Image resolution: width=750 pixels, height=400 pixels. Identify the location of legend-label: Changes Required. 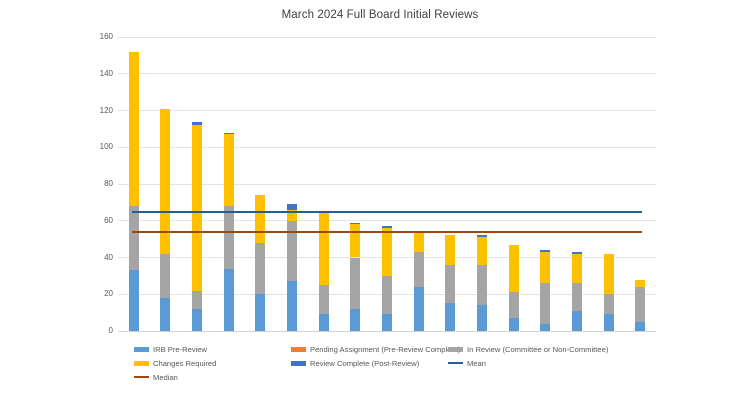
(185, 363).